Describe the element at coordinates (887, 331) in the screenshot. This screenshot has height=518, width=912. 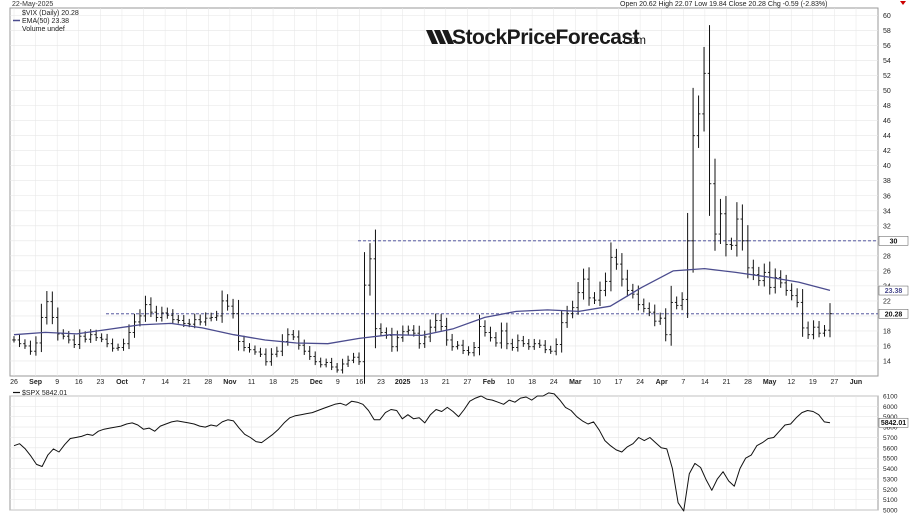
I see `y-tick-label: 18` at that location.